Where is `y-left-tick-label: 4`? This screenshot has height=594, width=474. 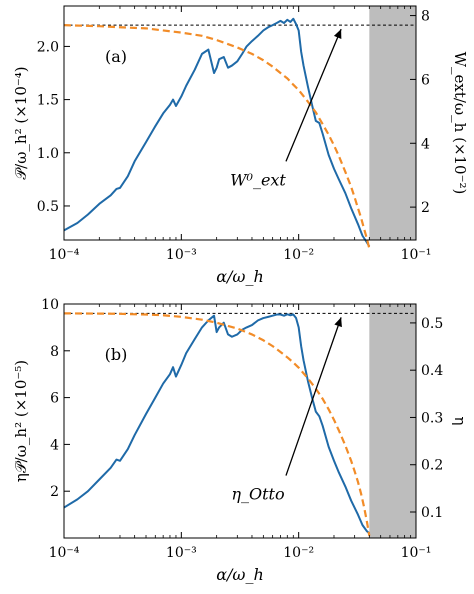
y-left-tick-label: 4 is located at coordinates (54, 445).